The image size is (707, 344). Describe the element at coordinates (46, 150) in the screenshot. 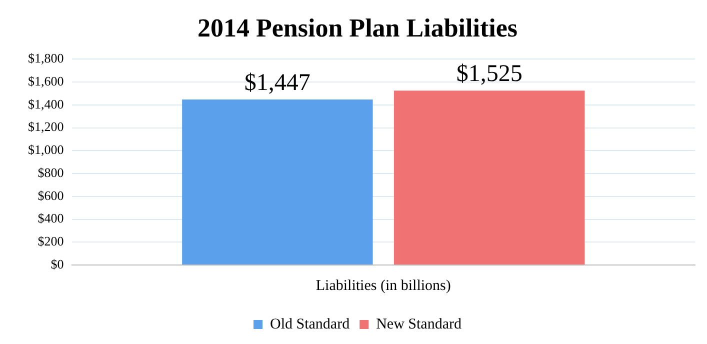

I see `y-tick-label: $1,000` at that location.